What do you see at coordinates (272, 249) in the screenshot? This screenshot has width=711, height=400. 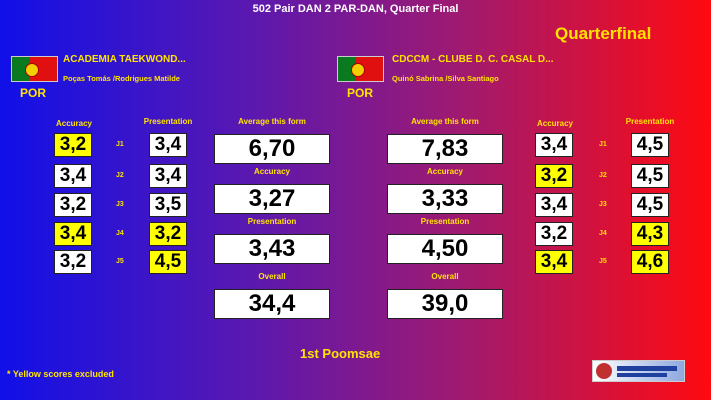 I see `summary-score: 3,43` at bounding box center [272, 249].